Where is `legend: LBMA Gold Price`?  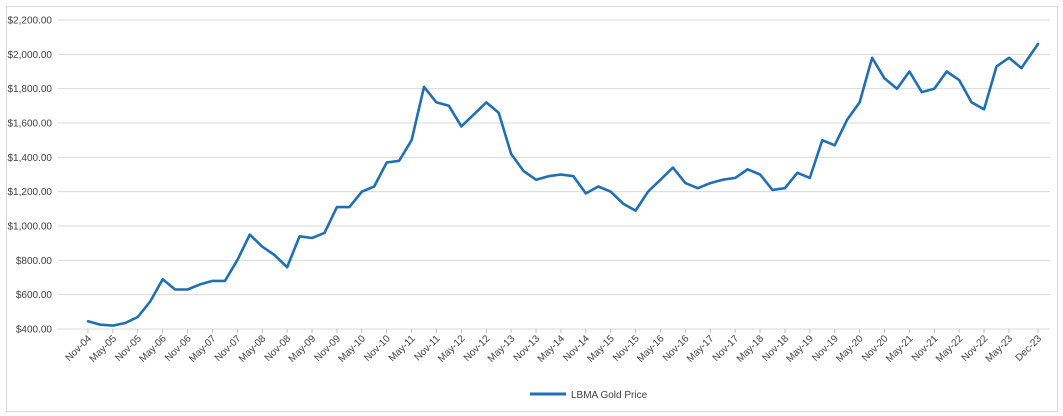
legend: LBMA Gold Price is located at coordinates (589, 395).